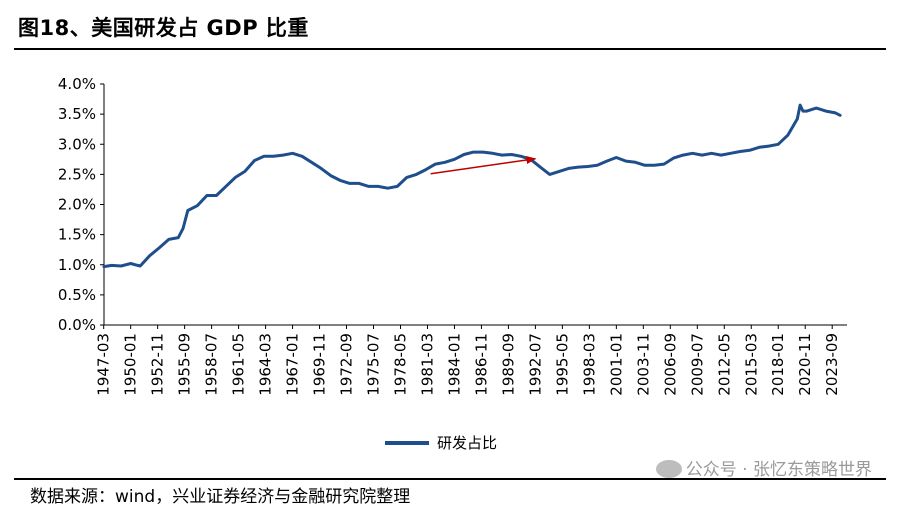  Describe the element at coordinates (589, 364) in the screenshot. I see `x-tick-label: 1998-03` at that location.